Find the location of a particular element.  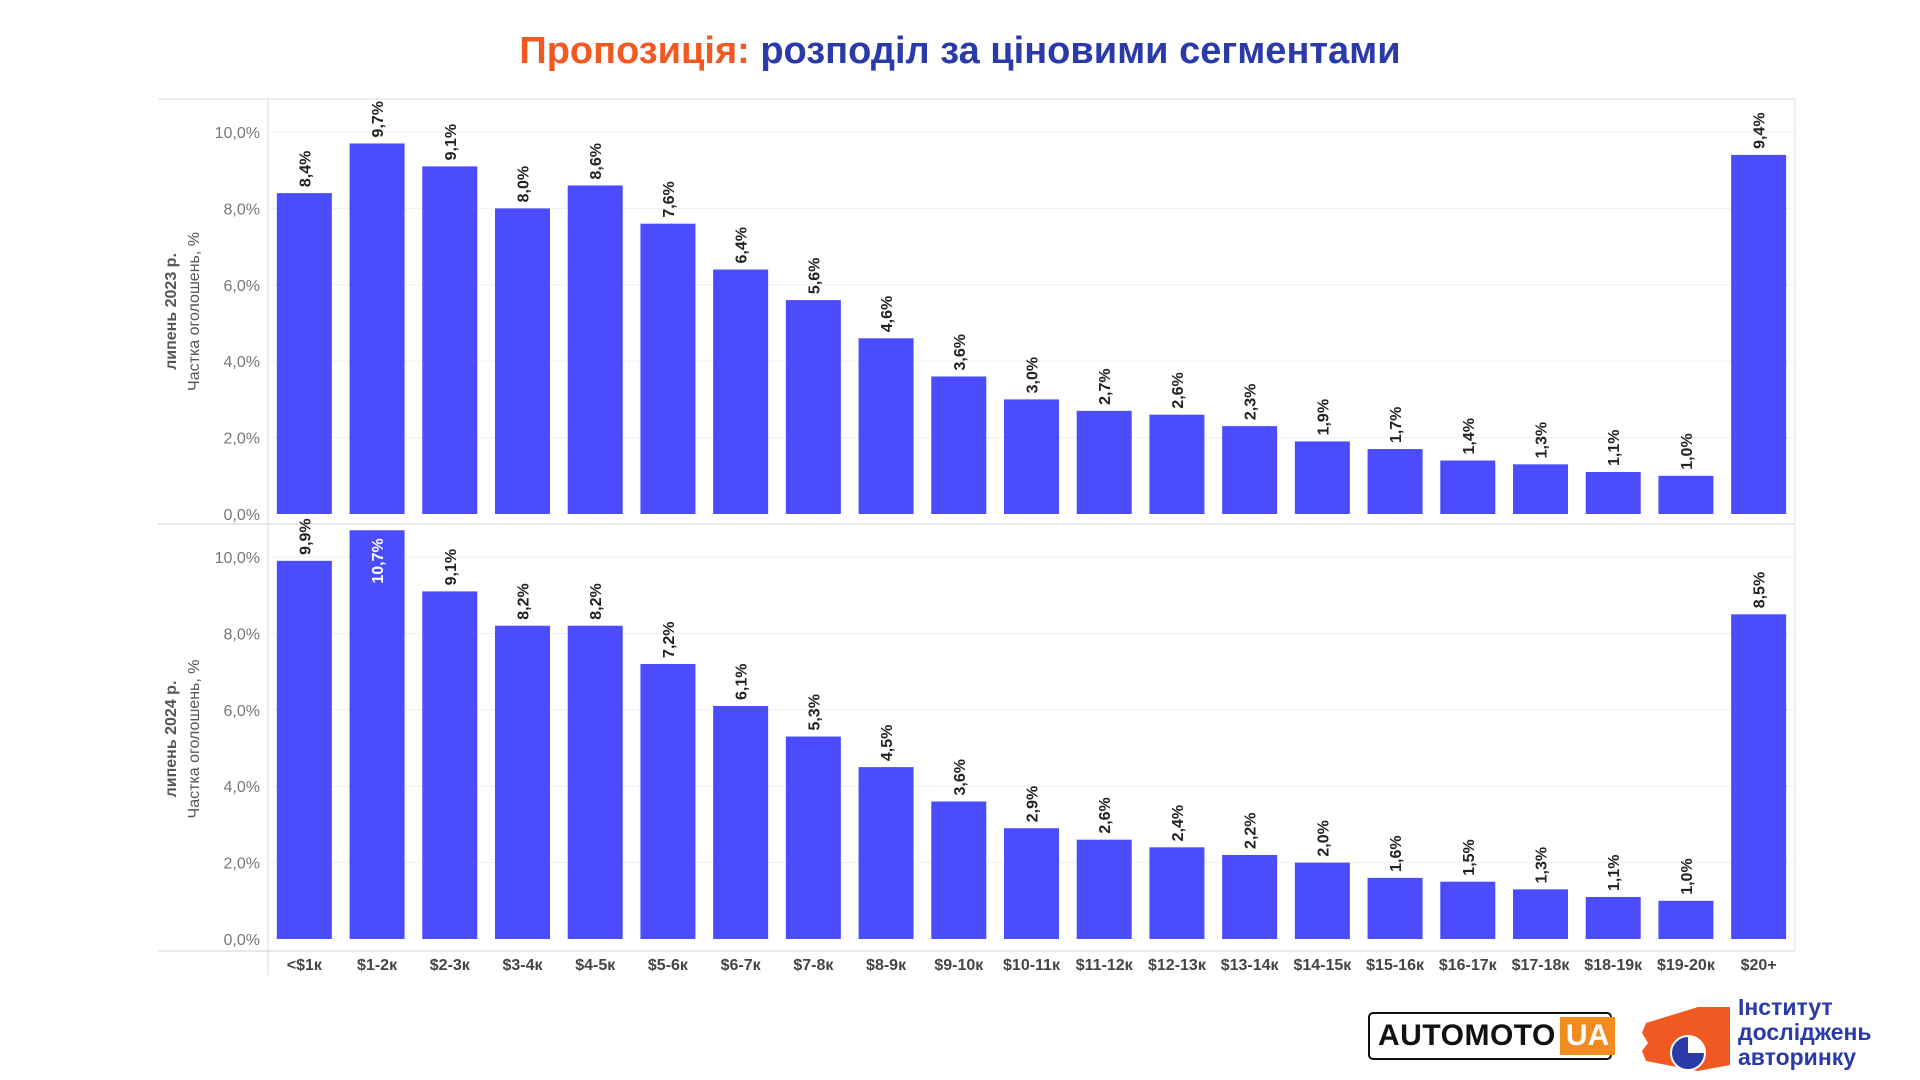

bar-value-label-2024: 7,2% is located at coordinates (669, 639).